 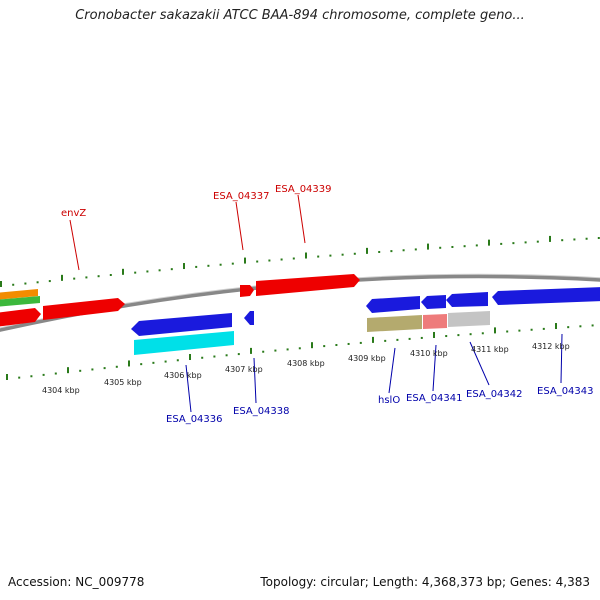 What do you see at coordinates (20, 317) in the screenshot?
I see `gene-feature-envz-region` at bounding box center [20, 317].